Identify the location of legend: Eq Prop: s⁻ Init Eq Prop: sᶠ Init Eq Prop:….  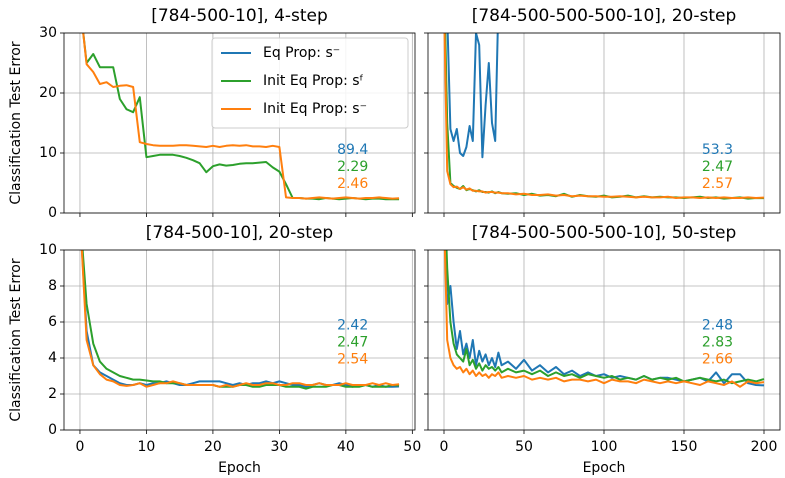
(310, 83).